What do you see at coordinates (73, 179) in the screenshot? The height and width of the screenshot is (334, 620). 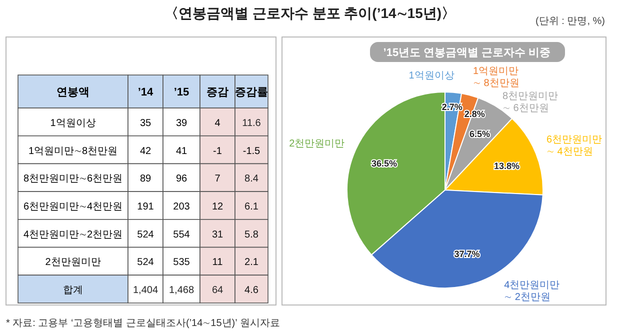 I see `y-tick-label: 8천만원미만∼6천만원` at bounding box center [73, 179].